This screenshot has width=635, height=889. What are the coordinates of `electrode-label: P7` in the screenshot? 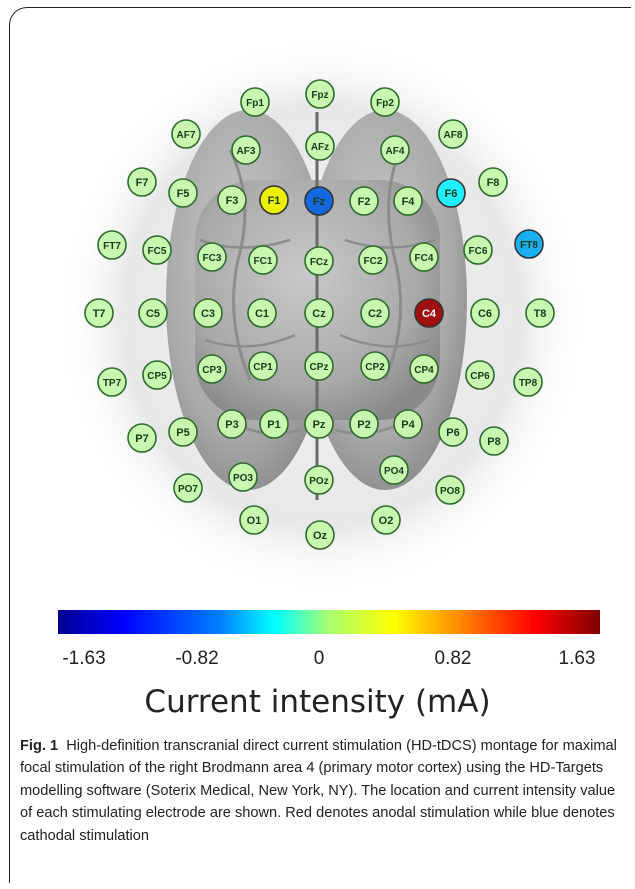 It's located at (141, 439).